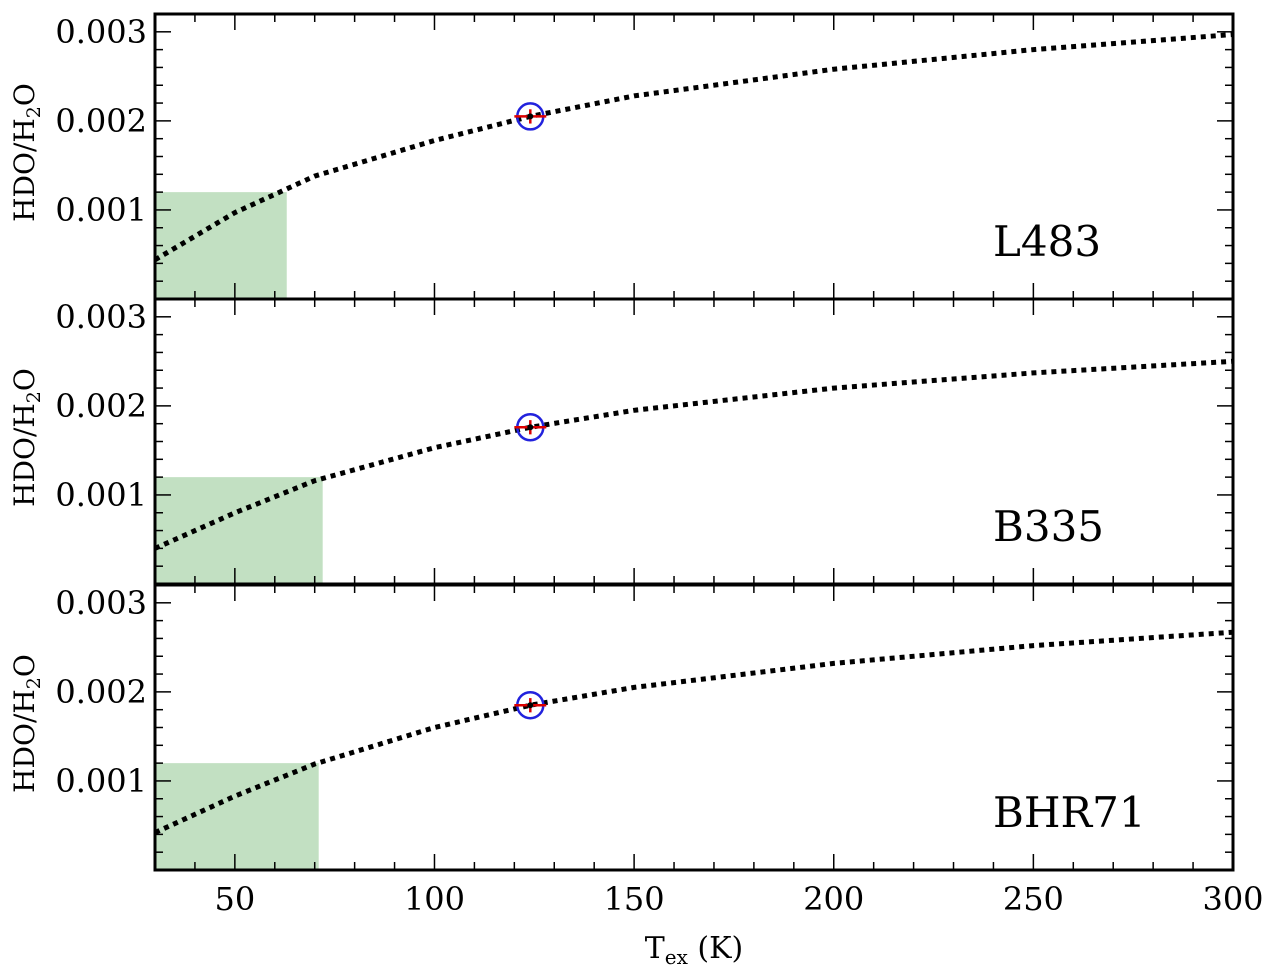 The height and width of the screenshot is (973, 1278). Describe the element at coordinates (655, 948) in the screenshot. I see `x-axis-label-main: T` at that location.